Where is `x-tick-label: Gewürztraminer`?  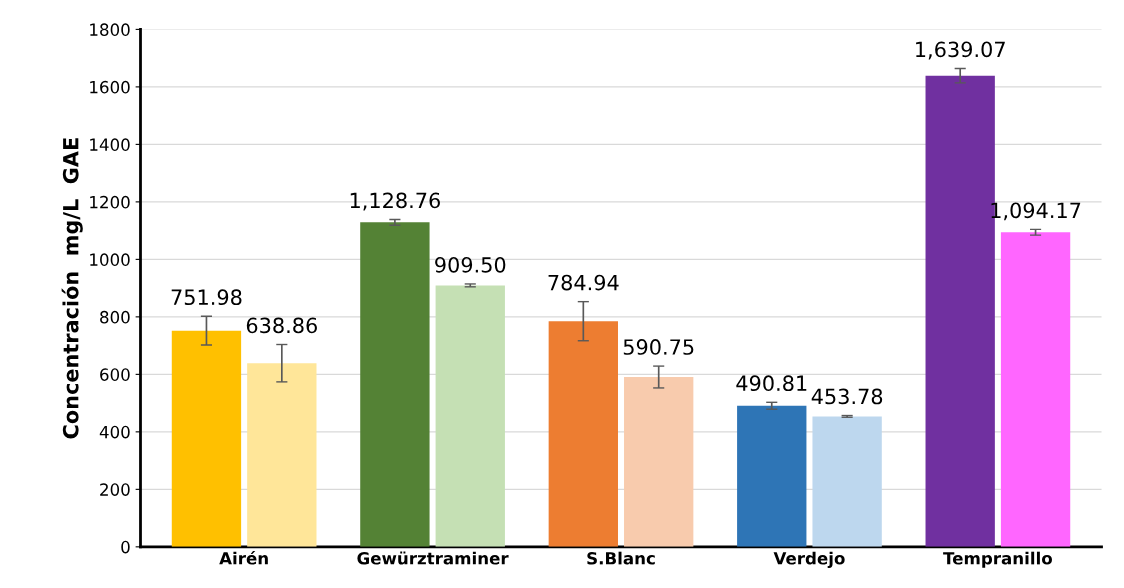 x-tick-label: Gewürztraminer is located at coordinates (433, 558).